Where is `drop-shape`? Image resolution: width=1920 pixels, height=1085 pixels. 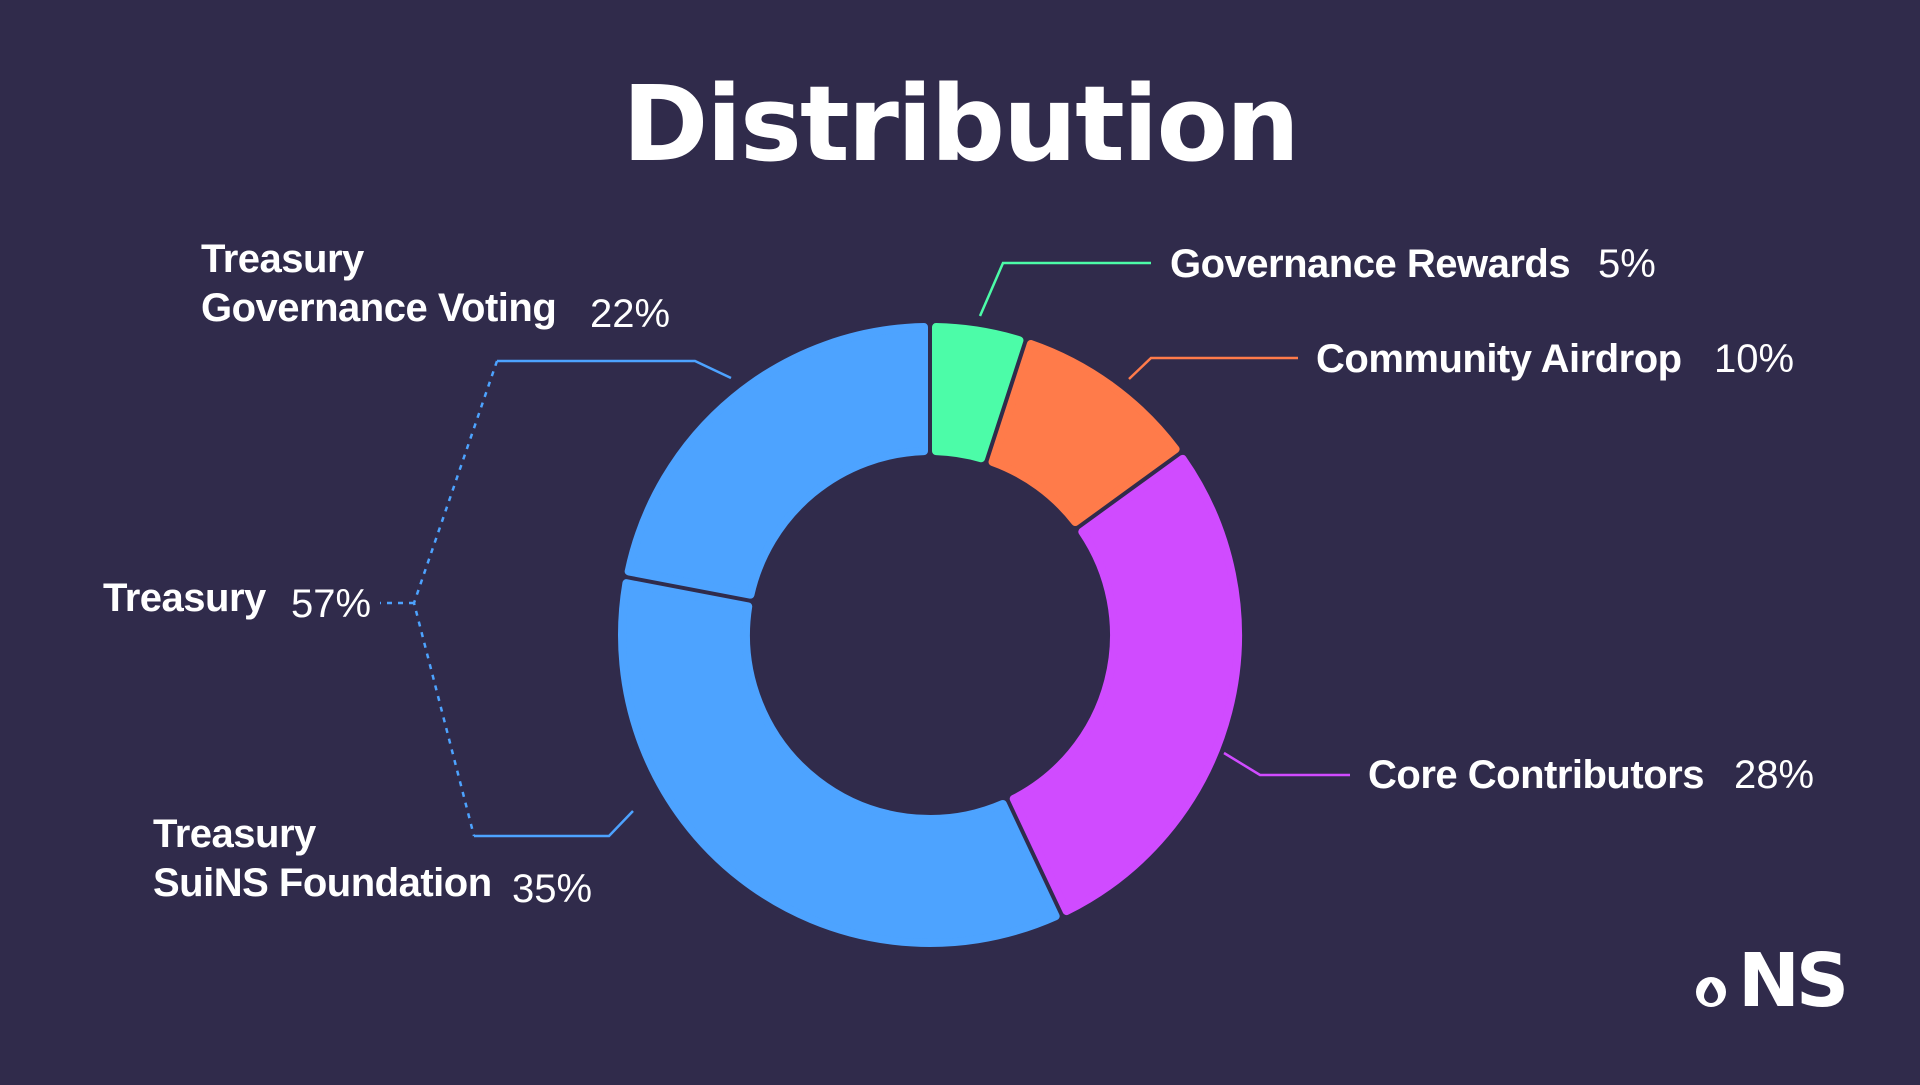
drop-shape is located at coordinates (1711, 992).